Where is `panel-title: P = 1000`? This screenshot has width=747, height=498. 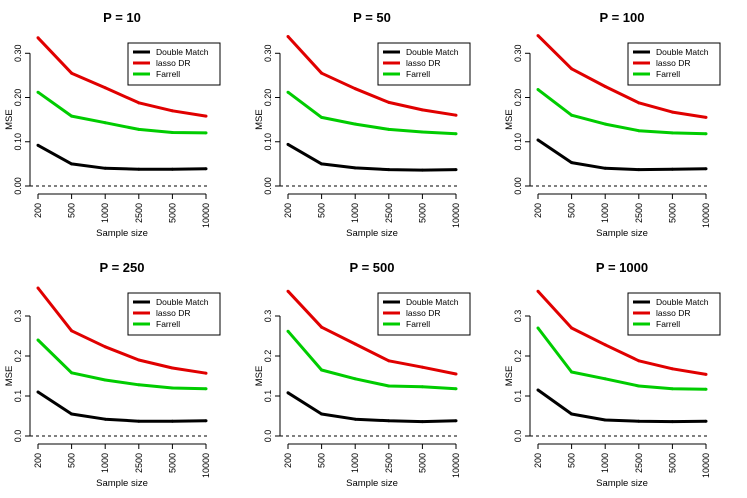
panel-title: P = 1000 is located at coordinates (622, 267).